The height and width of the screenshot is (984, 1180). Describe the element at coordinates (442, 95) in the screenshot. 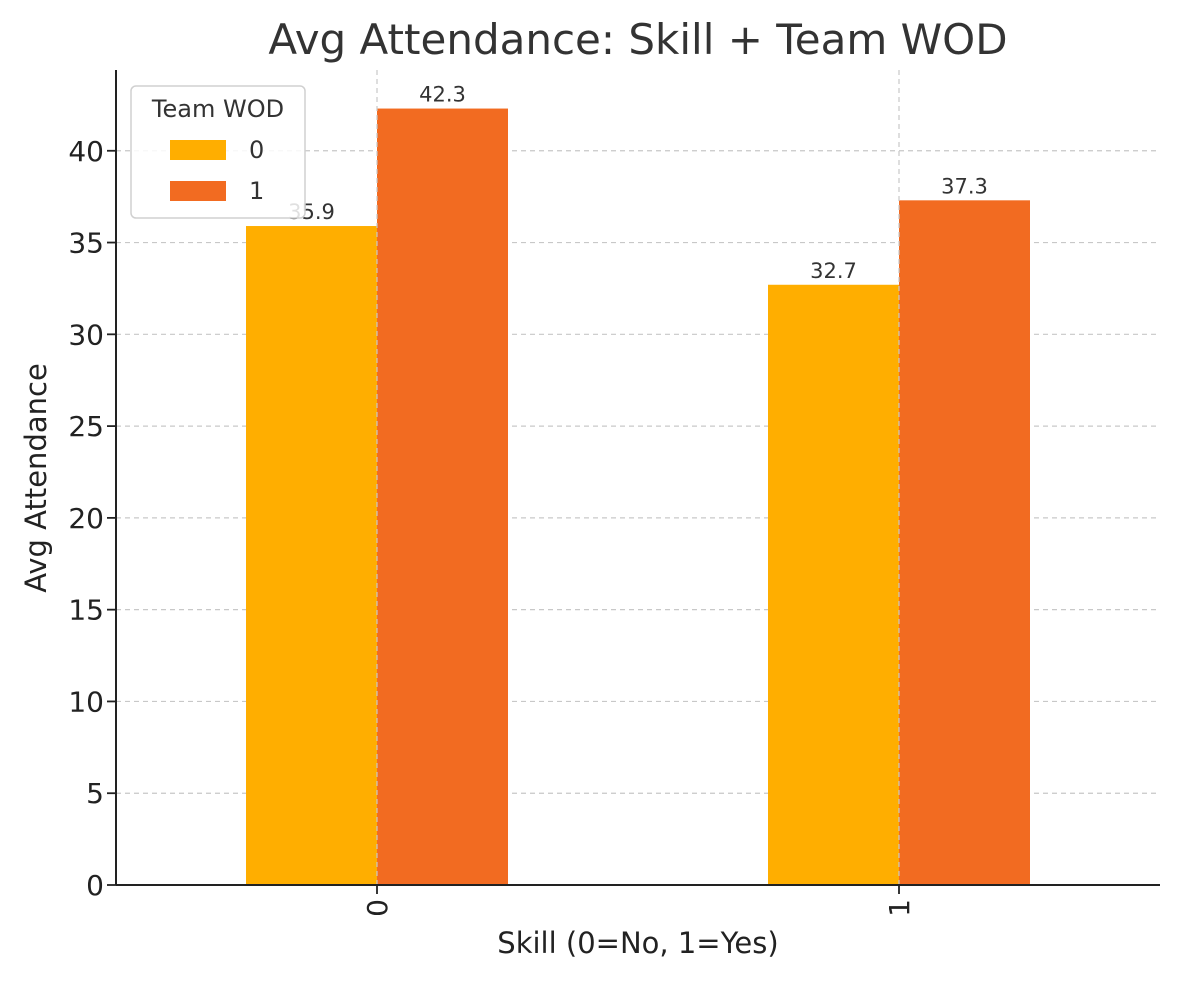

I see `data-label: 42.3` at that location.